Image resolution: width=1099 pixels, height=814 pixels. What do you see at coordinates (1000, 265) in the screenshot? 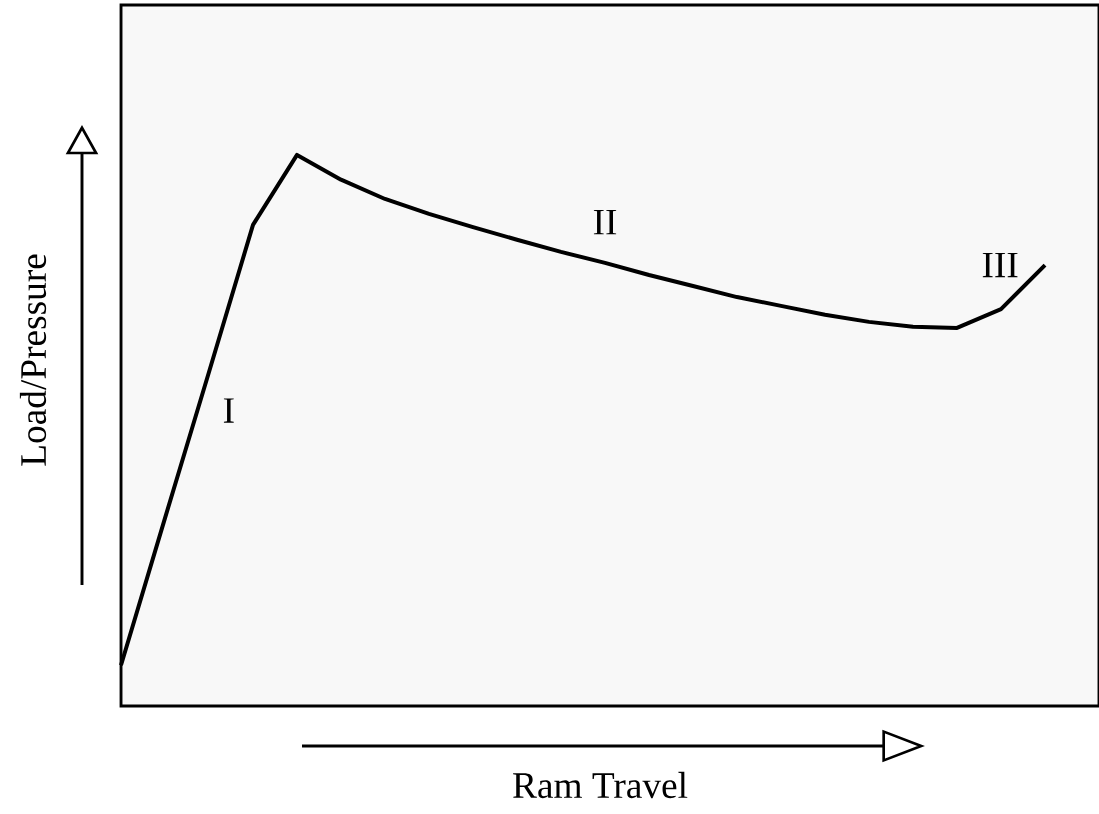
I see `annotation: III` at bounding box center [1000, 265].